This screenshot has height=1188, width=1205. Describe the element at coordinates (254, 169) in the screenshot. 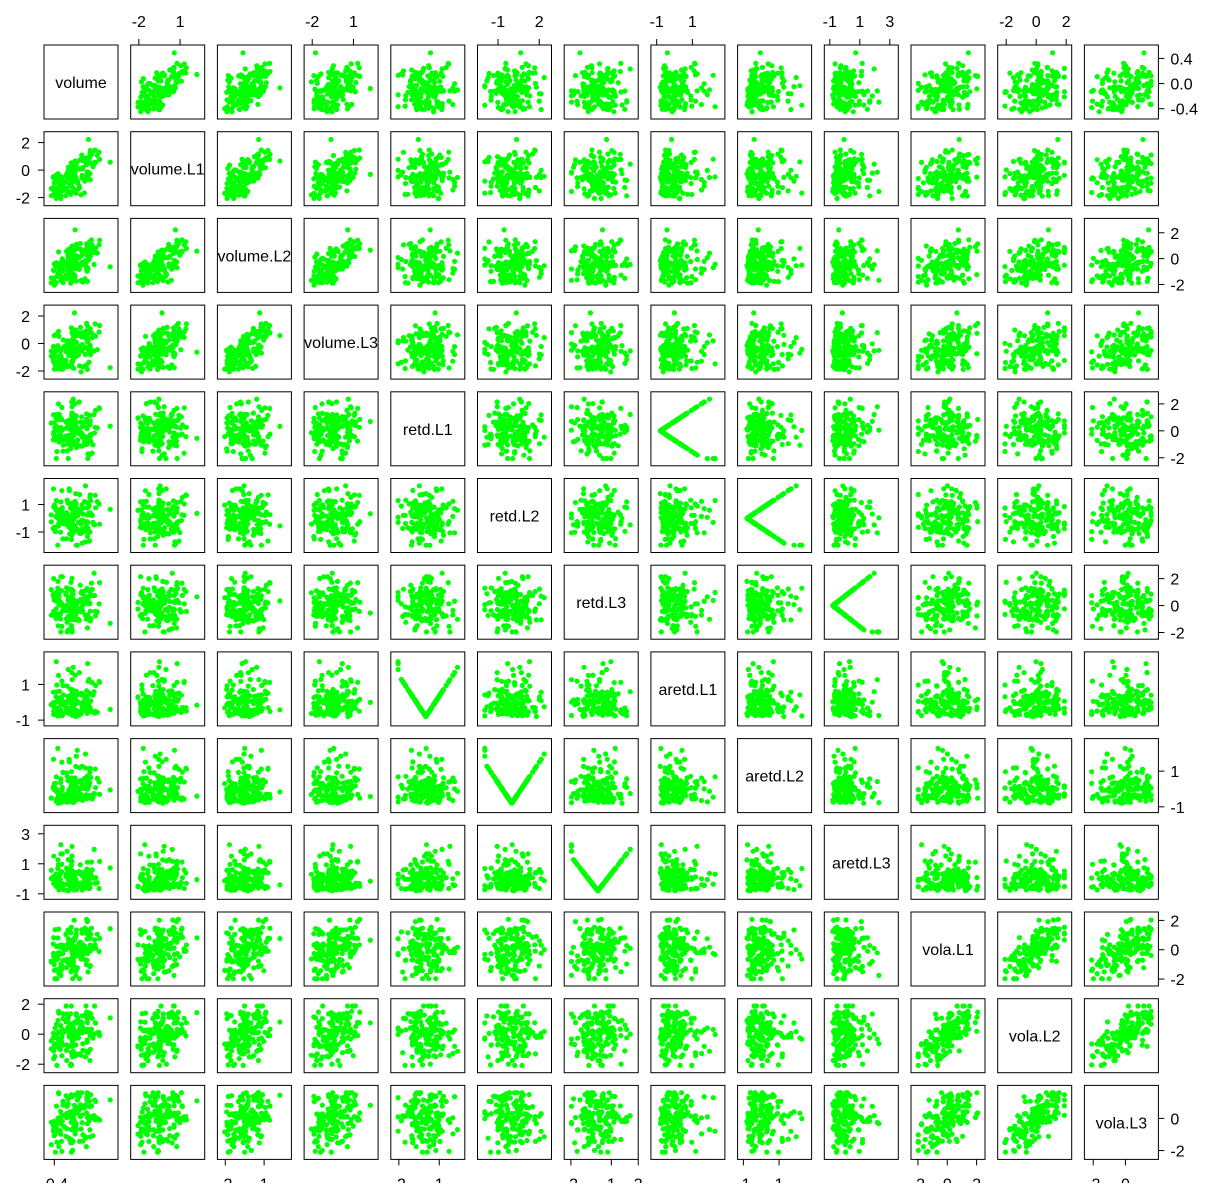

I see `panel-volume-l1-vs-volume-l2` at that location.